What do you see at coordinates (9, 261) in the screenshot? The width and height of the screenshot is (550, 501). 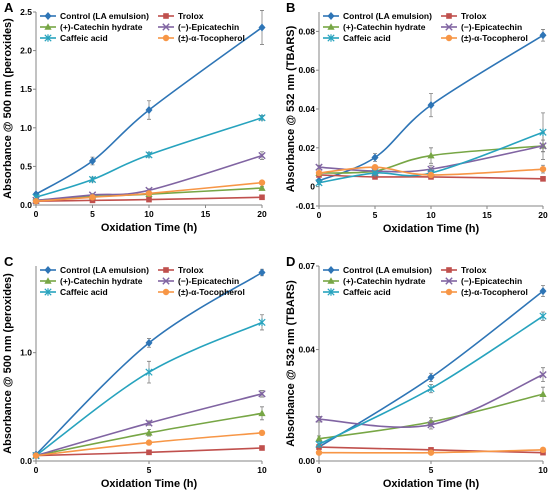 I see `panel-label: C` at bounding box center [9, 261].